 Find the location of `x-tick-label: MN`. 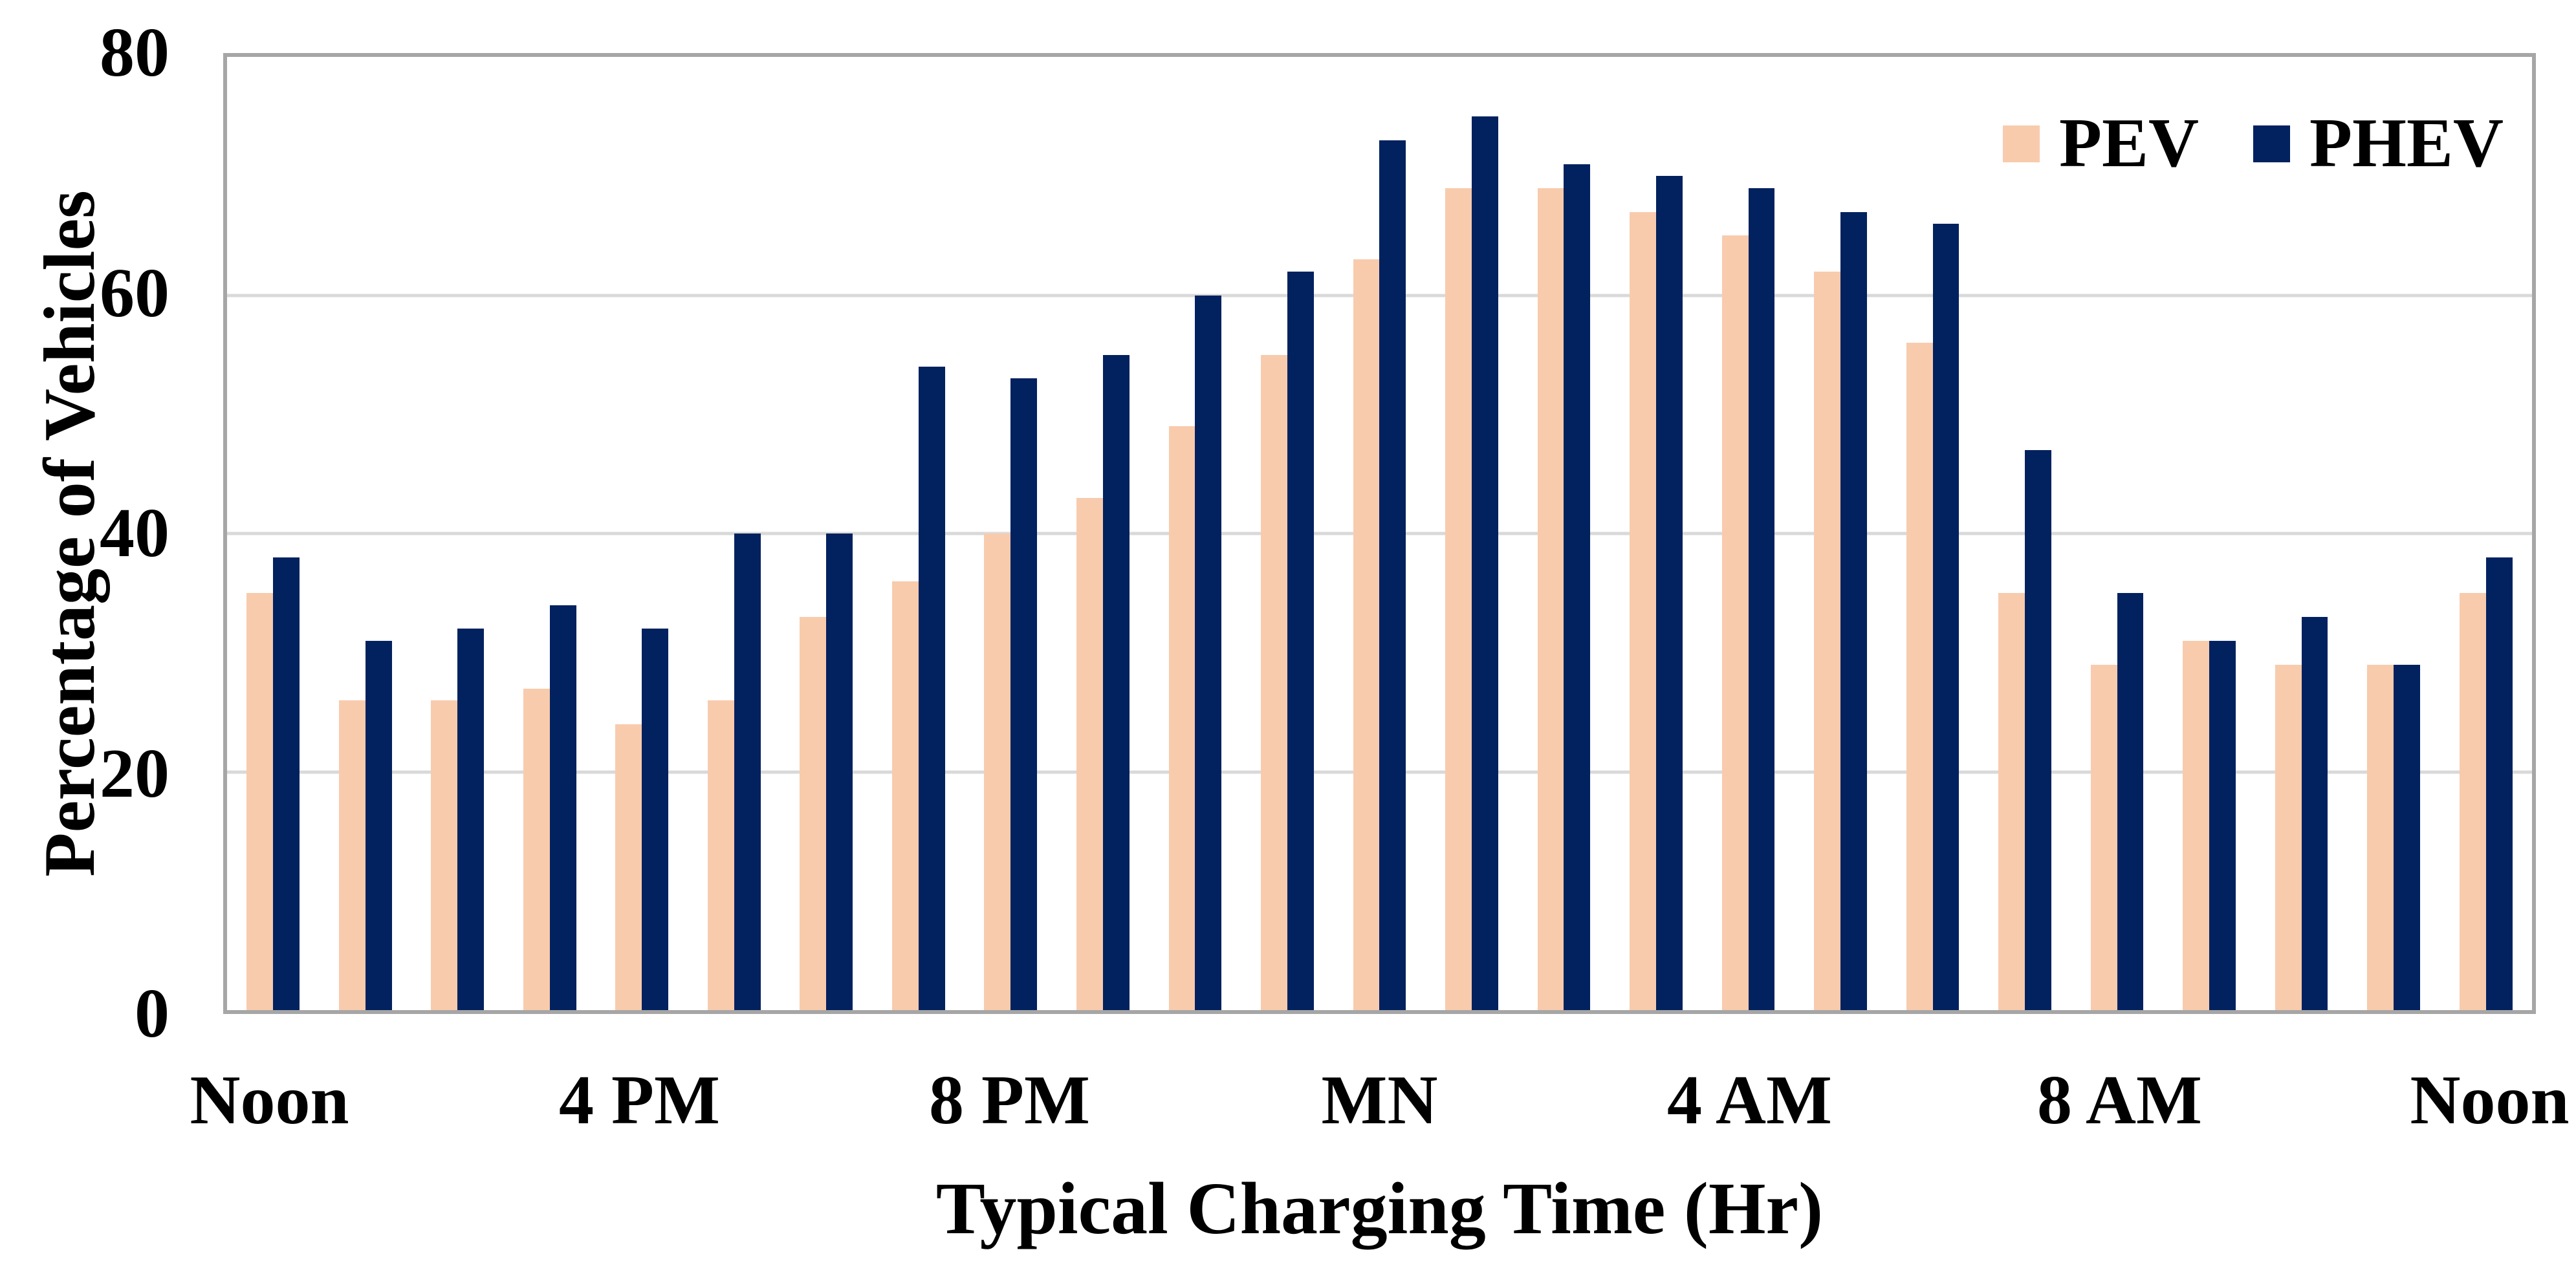

x-tick-label: MN is located at coordinates (1379, 1100).